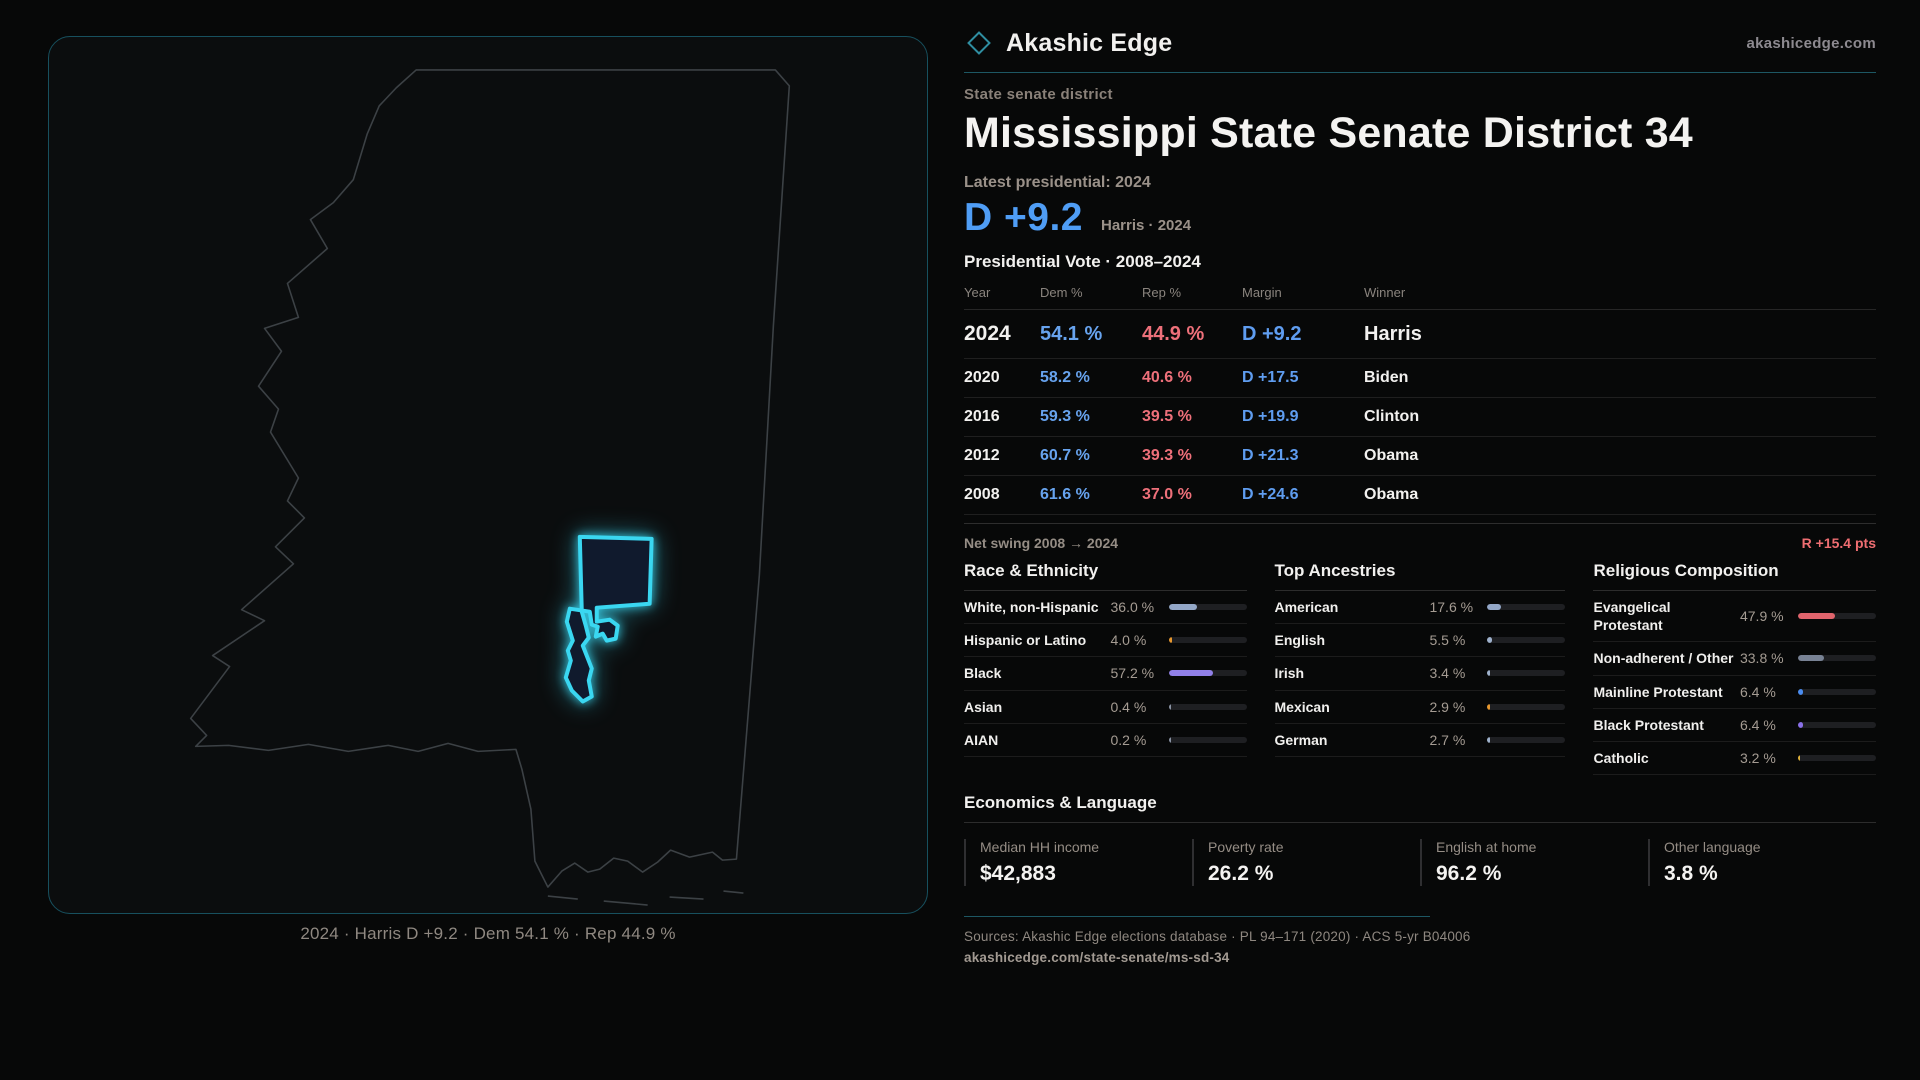 This screenshot has width=1920, height=1080. What do you see at coordinates (1246, 847) in the screenshot?
I see `stat-label: Poverty rate` at bounding box center [1246, 847].